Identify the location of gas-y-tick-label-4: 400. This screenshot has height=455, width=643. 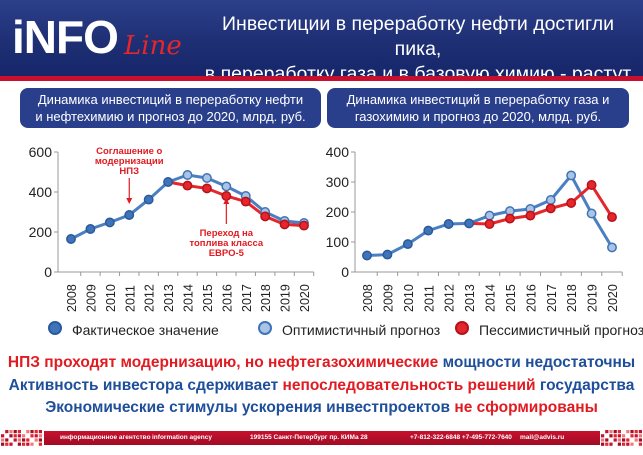
(338, 152).